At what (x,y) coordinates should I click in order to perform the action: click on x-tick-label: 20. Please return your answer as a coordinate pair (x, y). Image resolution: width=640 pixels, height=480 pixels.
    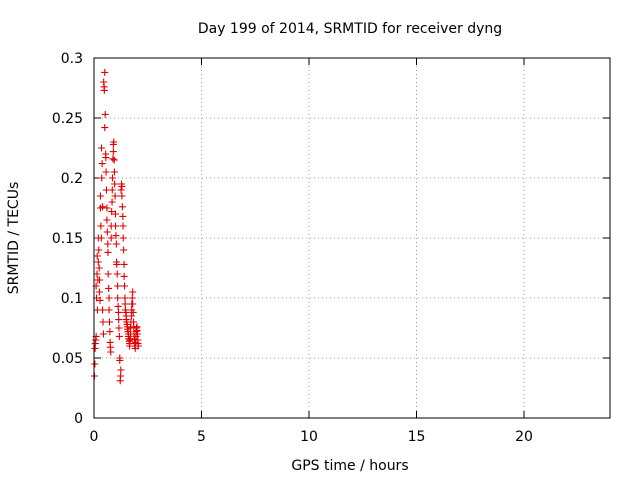
    Looking at the image, I should click on (524, 437).